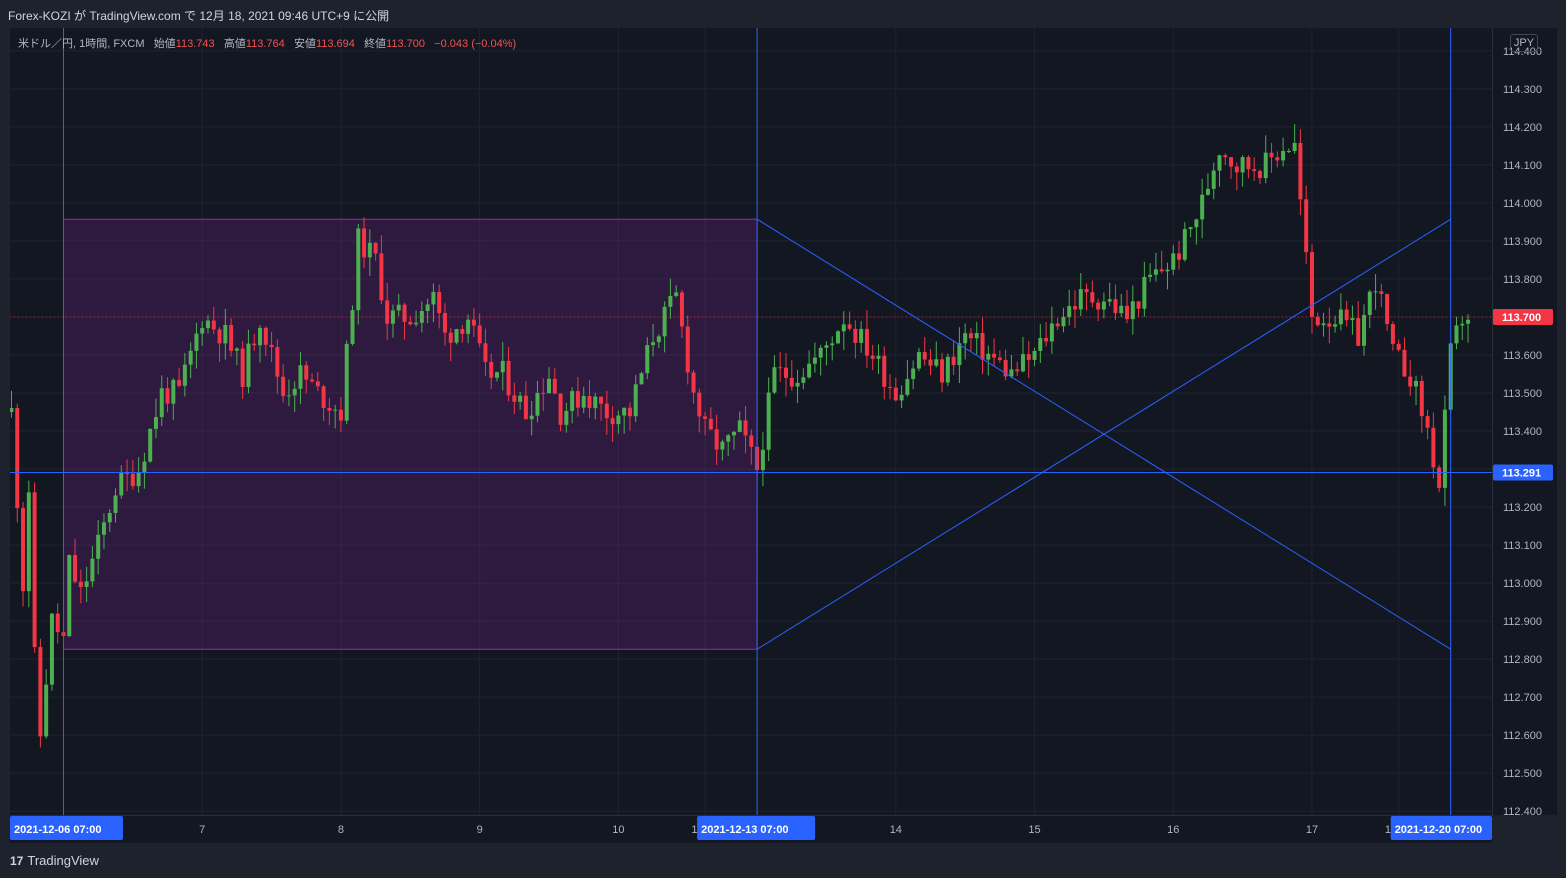  Describe the element at coordinates (1522, 394) in the screenshot. I see `price-tick-label: 113.500` at that location.